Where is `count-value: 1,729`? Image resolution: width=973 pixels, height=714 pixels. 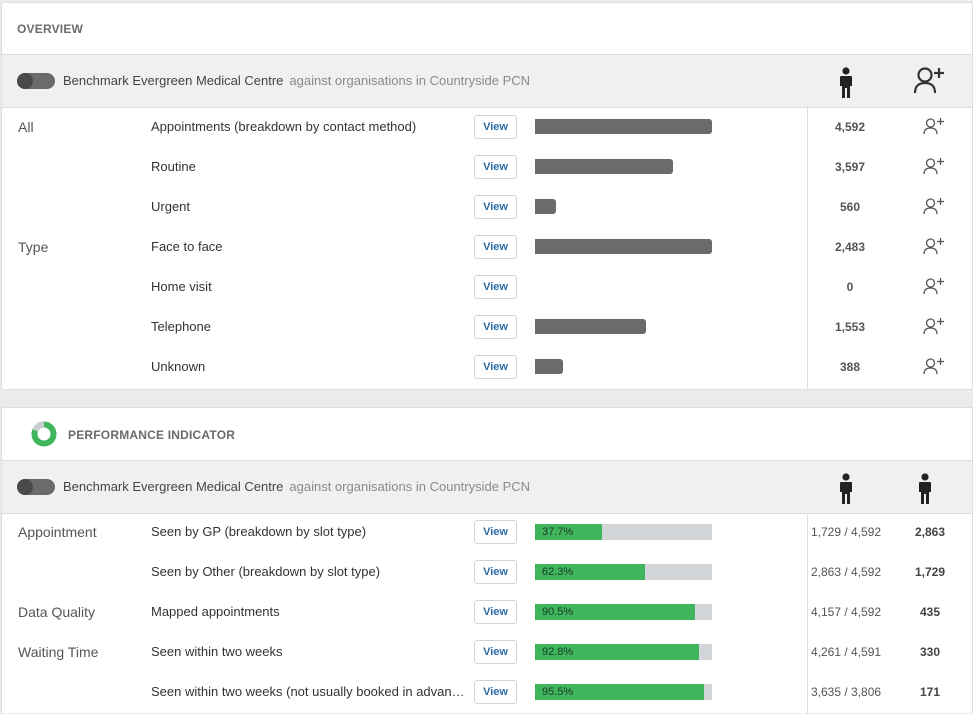
count-value: 1,729 is located at coordinates (930, 572).